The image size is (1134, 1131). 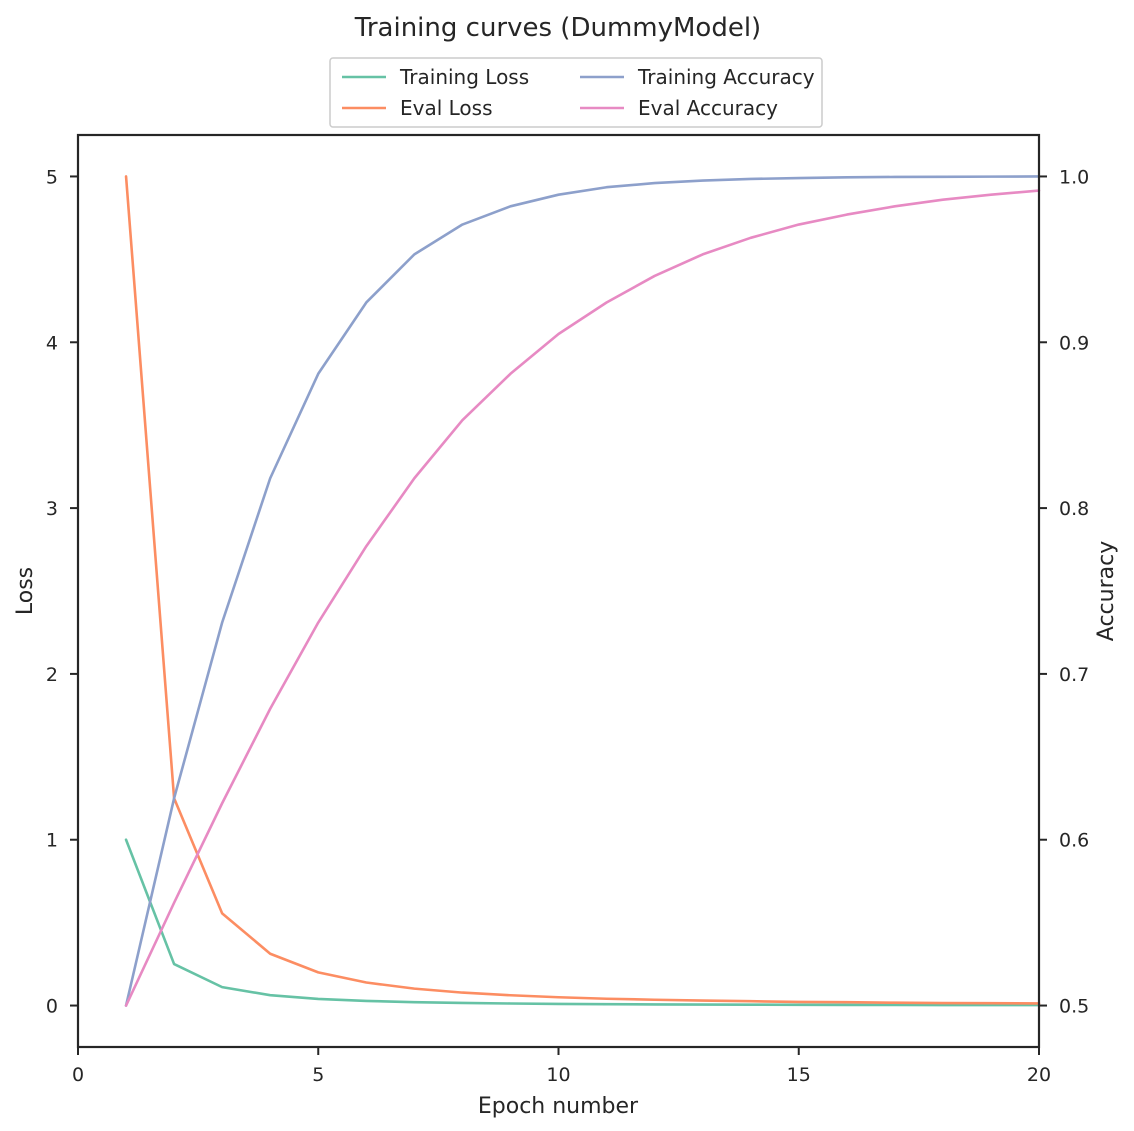 What do you see at coordinates (708, 108) in the screenshot?
I see `legend-label: Eval Accuracy` at bounding box center [708, 108].